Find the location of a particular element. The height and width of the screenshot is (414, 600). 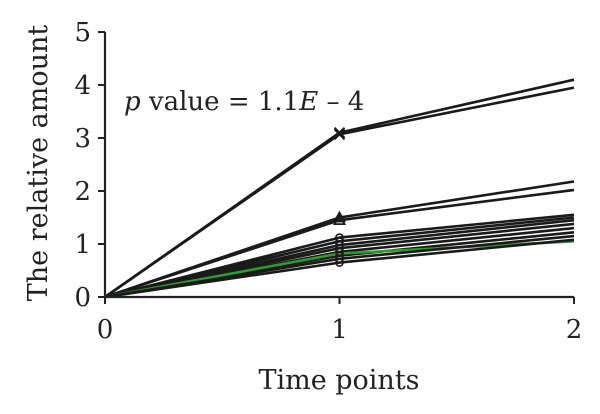

y-axis-title: The relative amount is located at coordinates (38, 163).